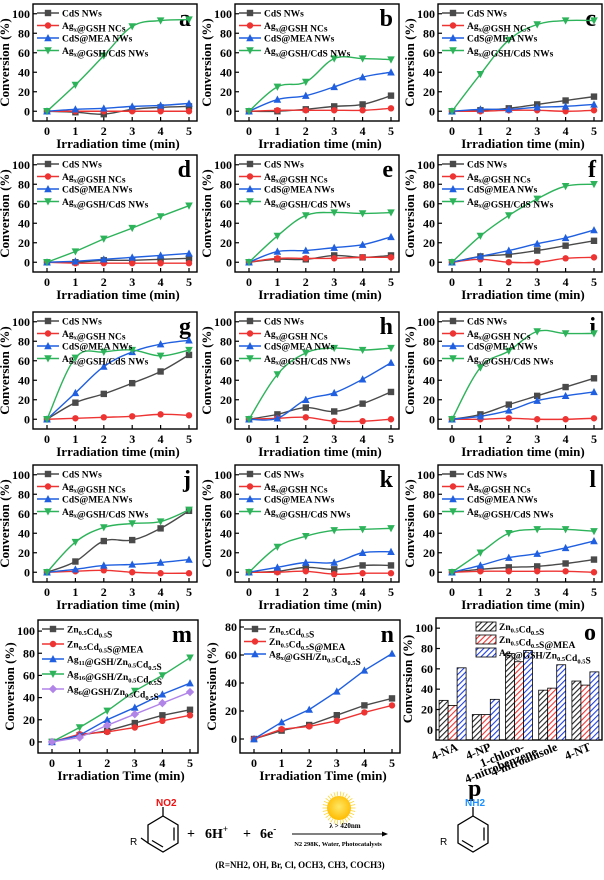  What do you see at coordinates (322, 775) in the screenshot?
I see `x-axis-label: Irradiation Time (min)` at bounding box center [322, 775].